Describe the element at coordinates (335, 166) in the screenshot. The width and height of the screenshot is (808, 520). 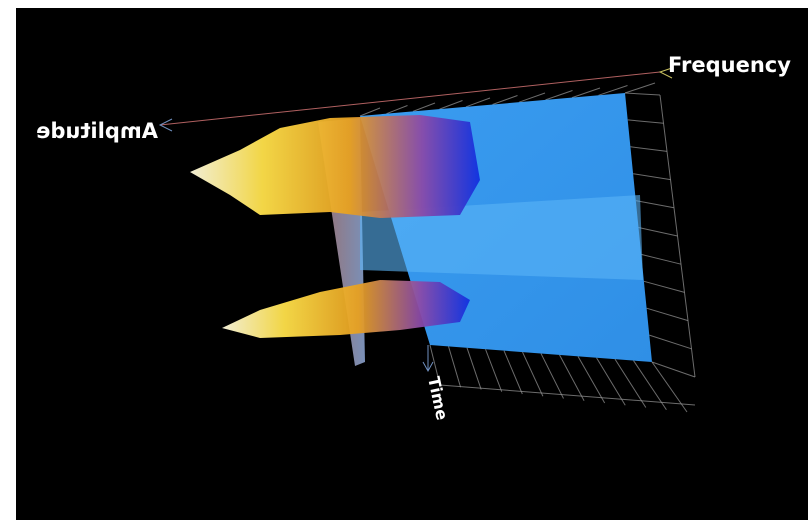
I see `upper-peak` at that location.